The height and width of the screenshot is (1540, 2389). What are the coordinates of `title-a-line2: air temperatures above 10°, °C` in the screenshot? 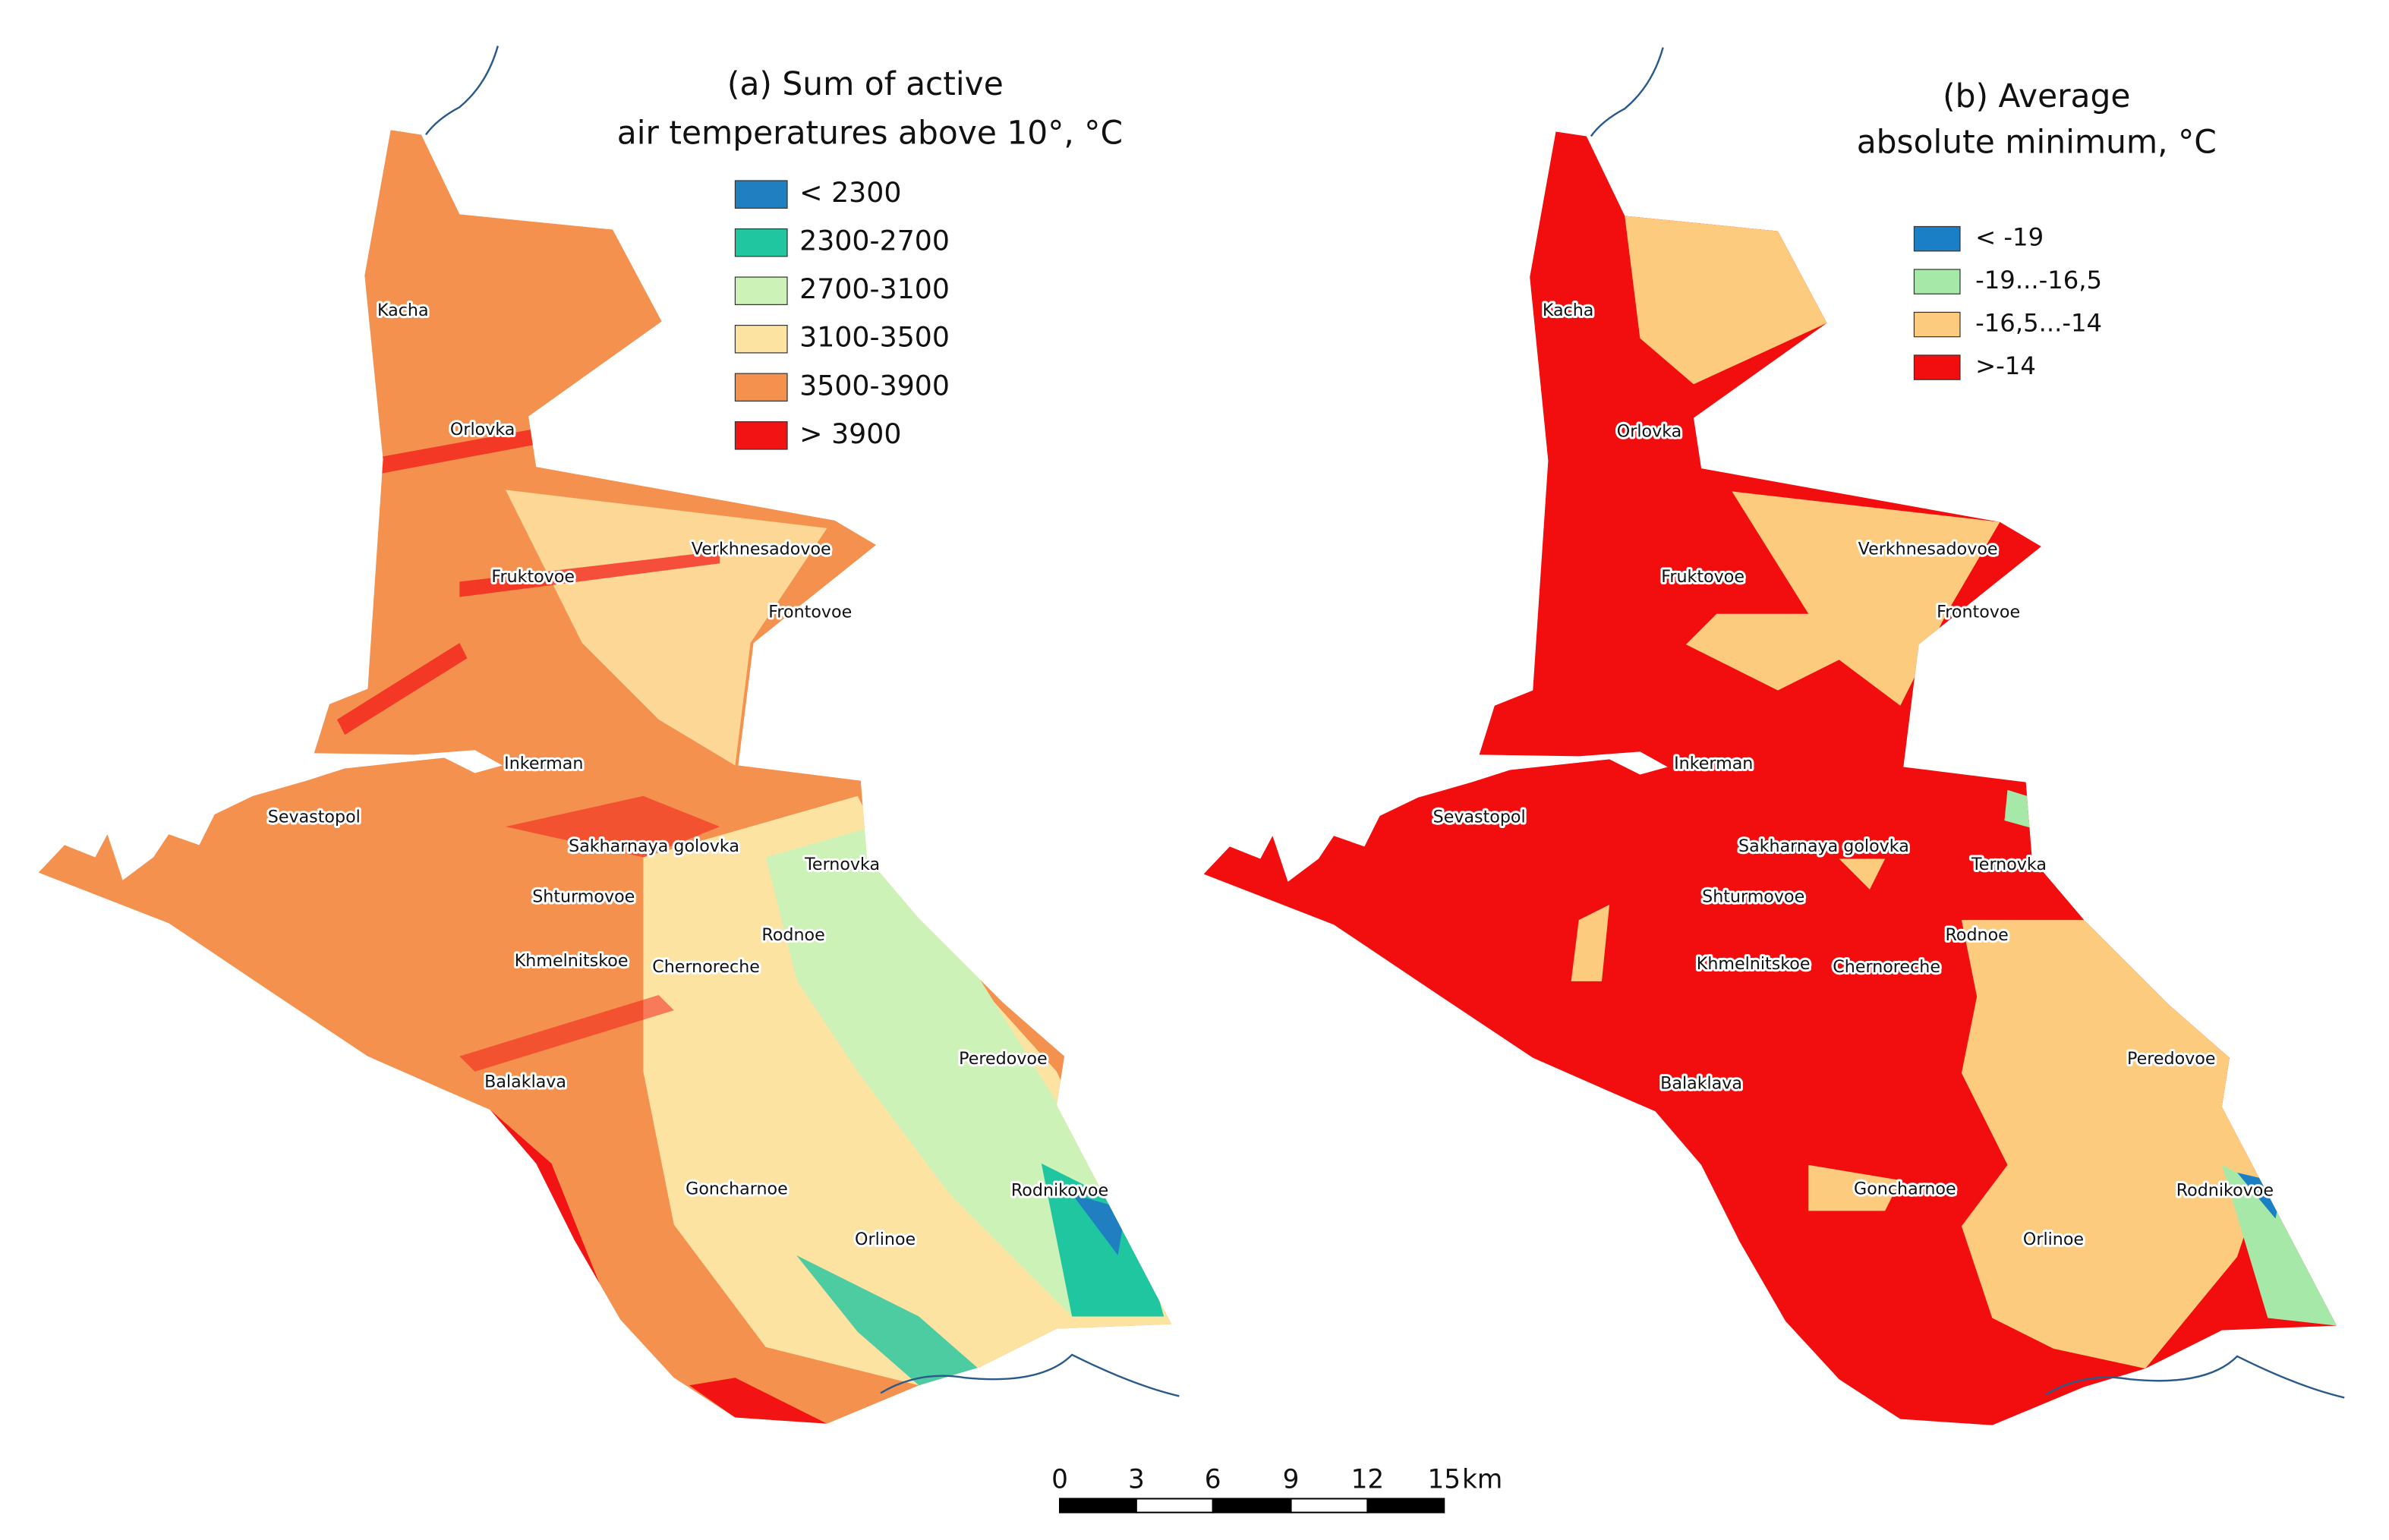 It's located at (870, 133).